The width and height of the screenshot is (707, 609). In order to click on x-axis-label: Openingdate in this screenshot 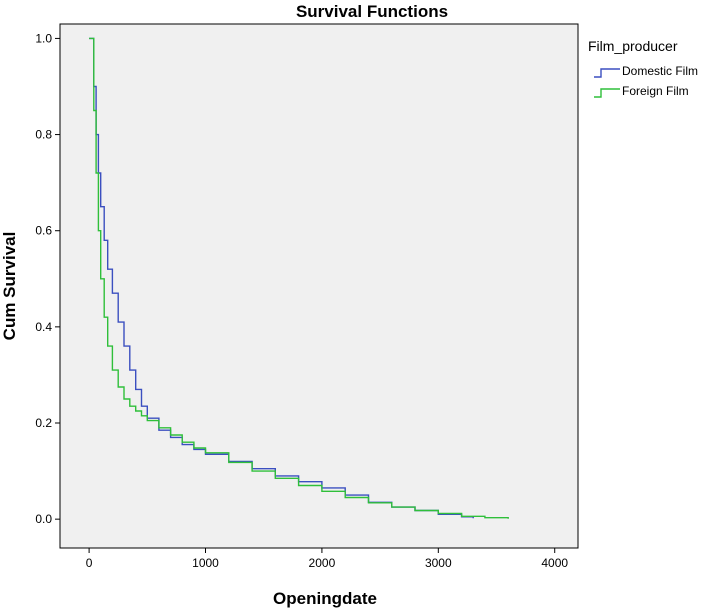, I will do `click(325, 598)`.